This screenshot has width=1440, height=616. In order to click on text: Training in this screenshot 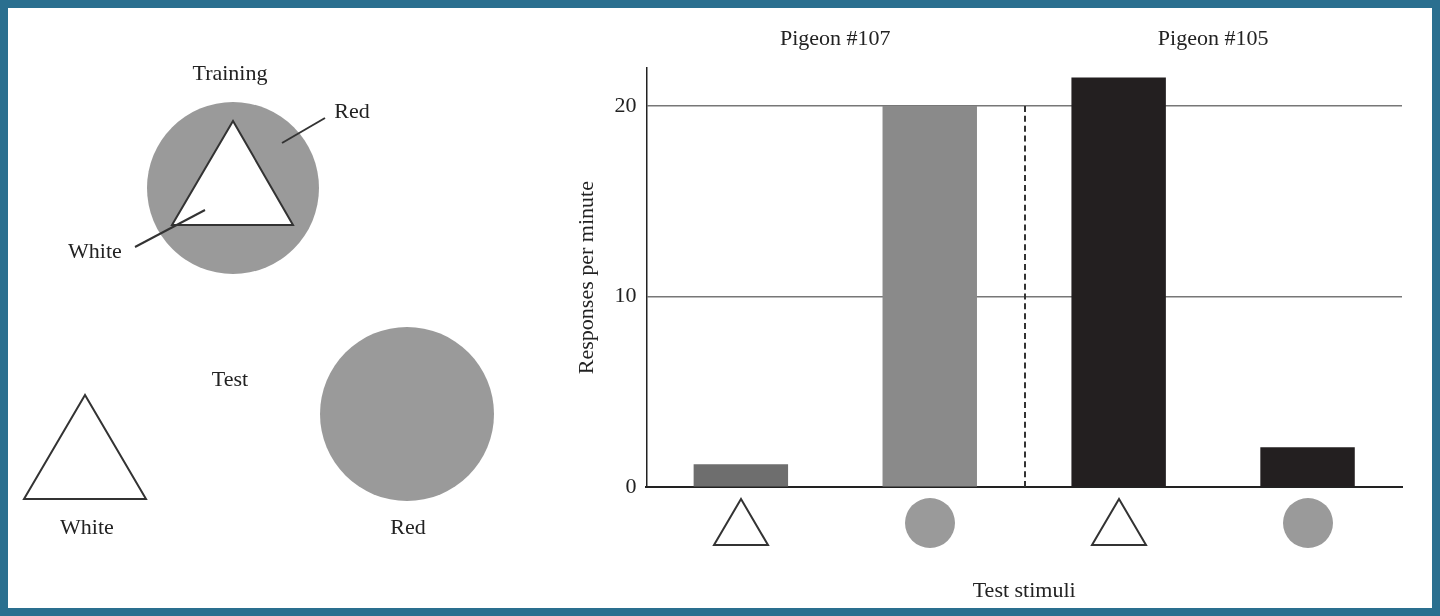, I will do `click(230, 72)`.